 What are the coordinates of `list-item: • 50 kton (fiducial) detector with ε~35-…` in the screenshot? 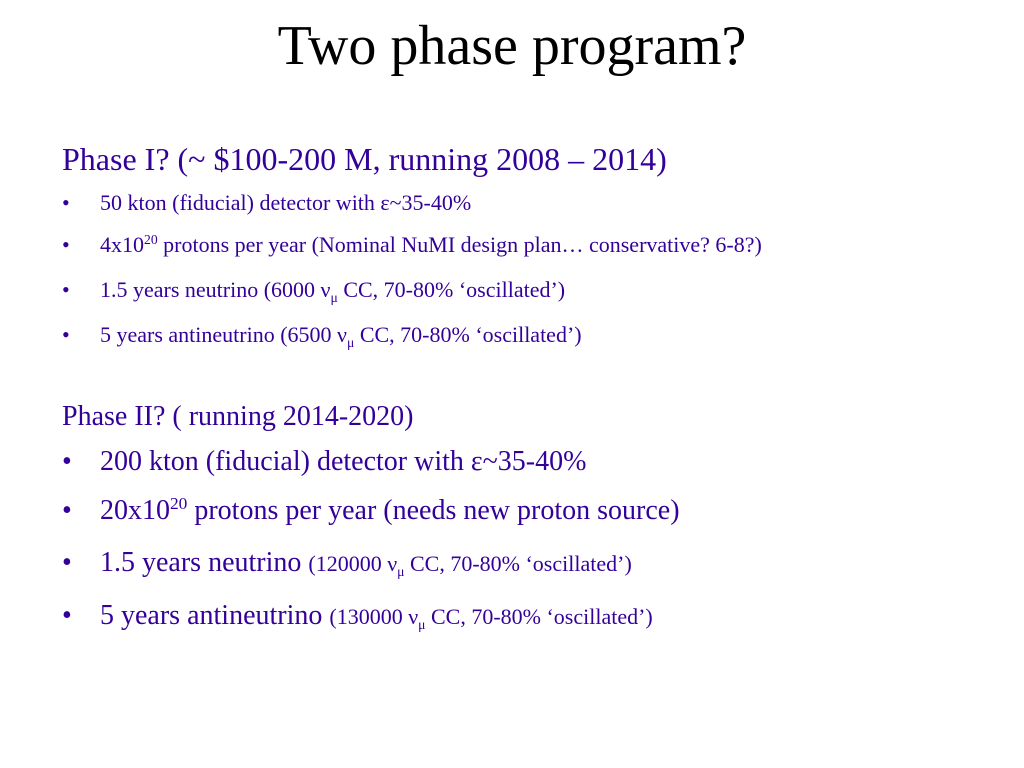 It's located at (533, 203).